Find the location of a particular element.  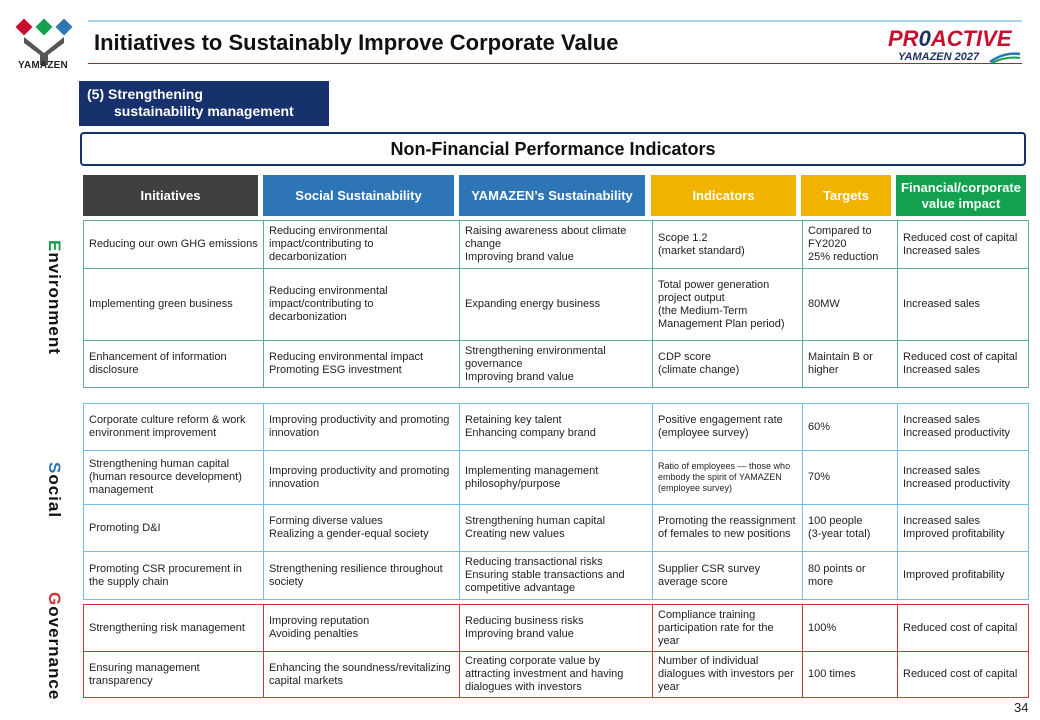

column-header-label: Social Sustainability is located at coordinates (358, 195).